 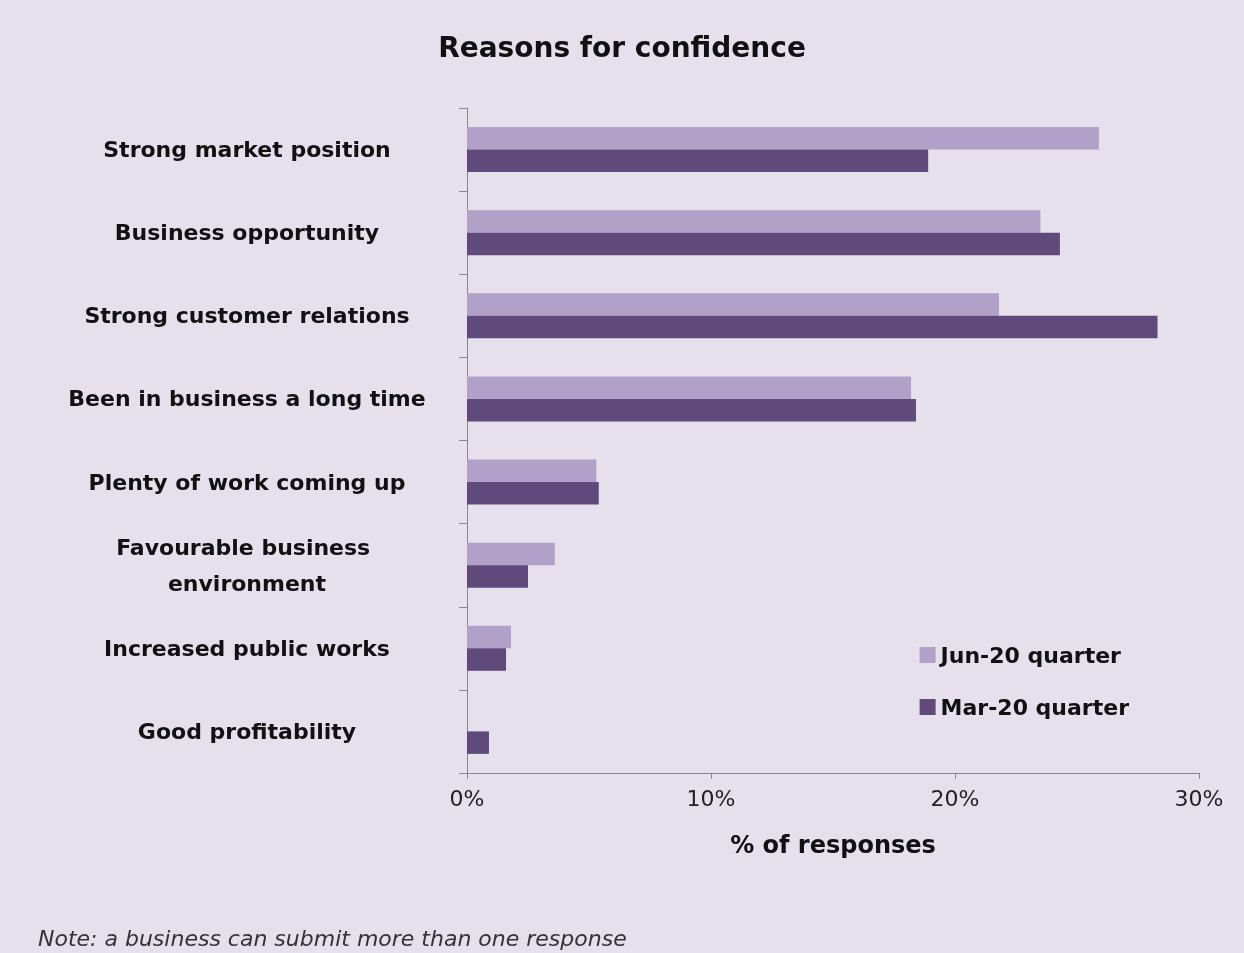 What do you see at coordinates (247, 233) in the screenshot?
I see `y-tick-label: Business opportunity` at bounding box center [247, 233].